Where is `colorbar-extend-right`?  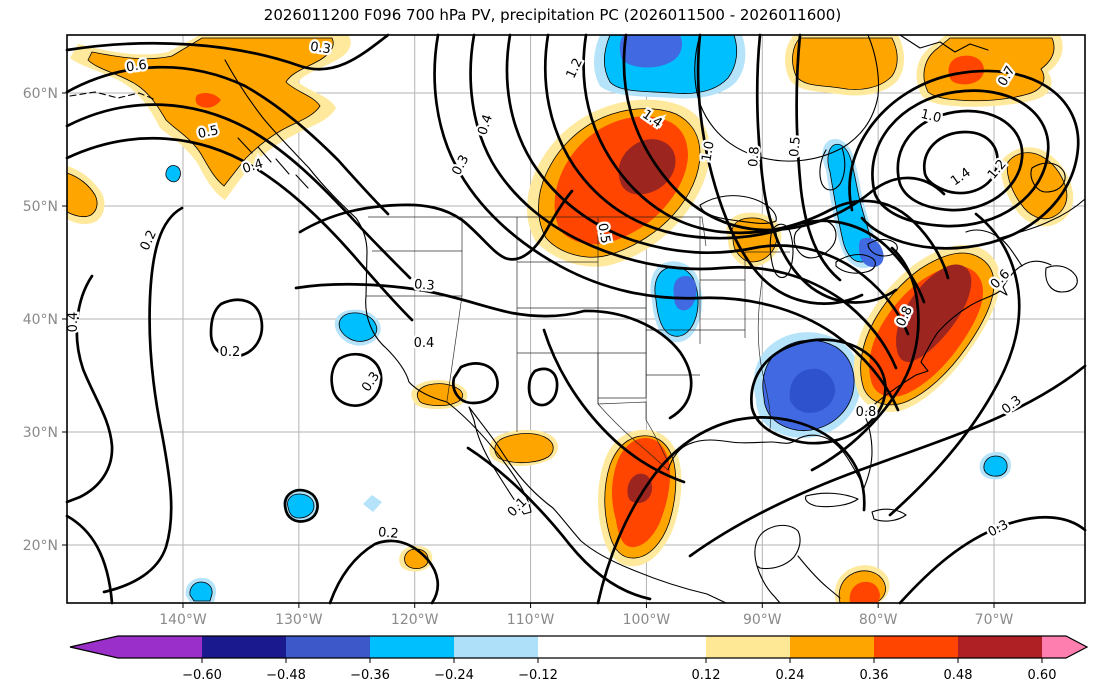
colorbar-extend-right is located at coordinates (1064, 647).